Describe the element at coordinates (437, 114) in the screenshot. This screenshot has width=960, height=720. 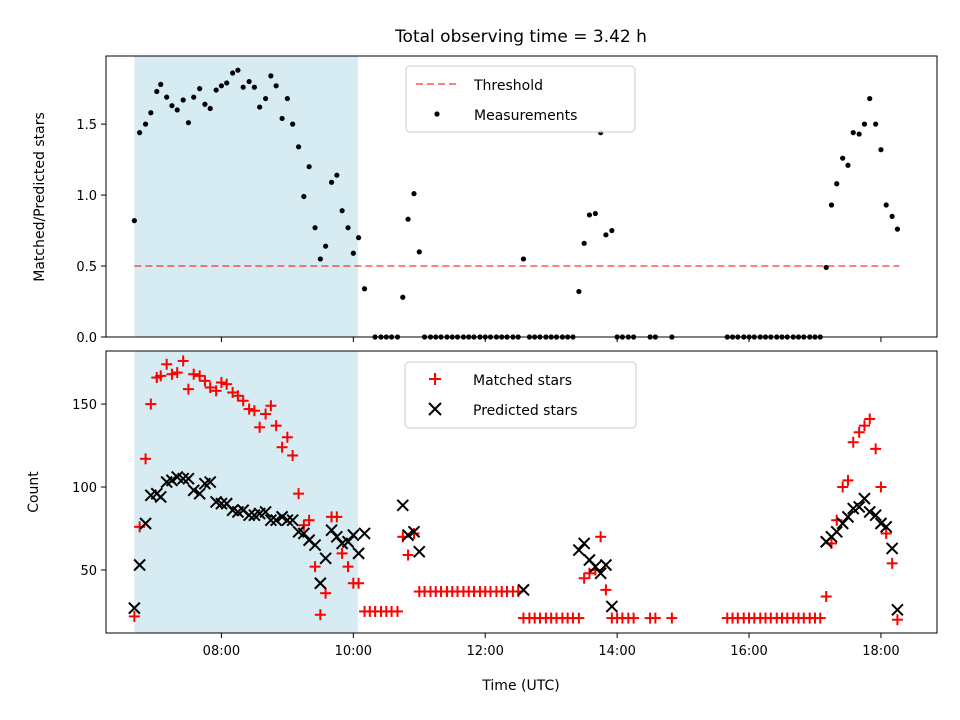
I see `legend-measurements-swatch` at that location.